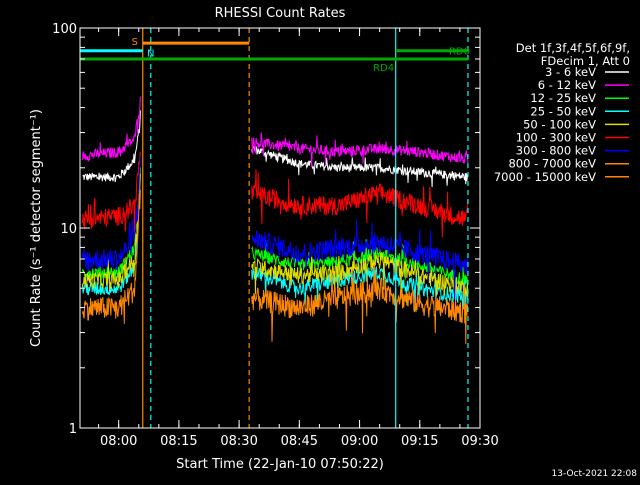 This screenshot has height=485, width=640. What do you see at coordinates (419, 441) in the screenshot?
I see `x-tick-label: 09:15` at bounding box center [419, 441].